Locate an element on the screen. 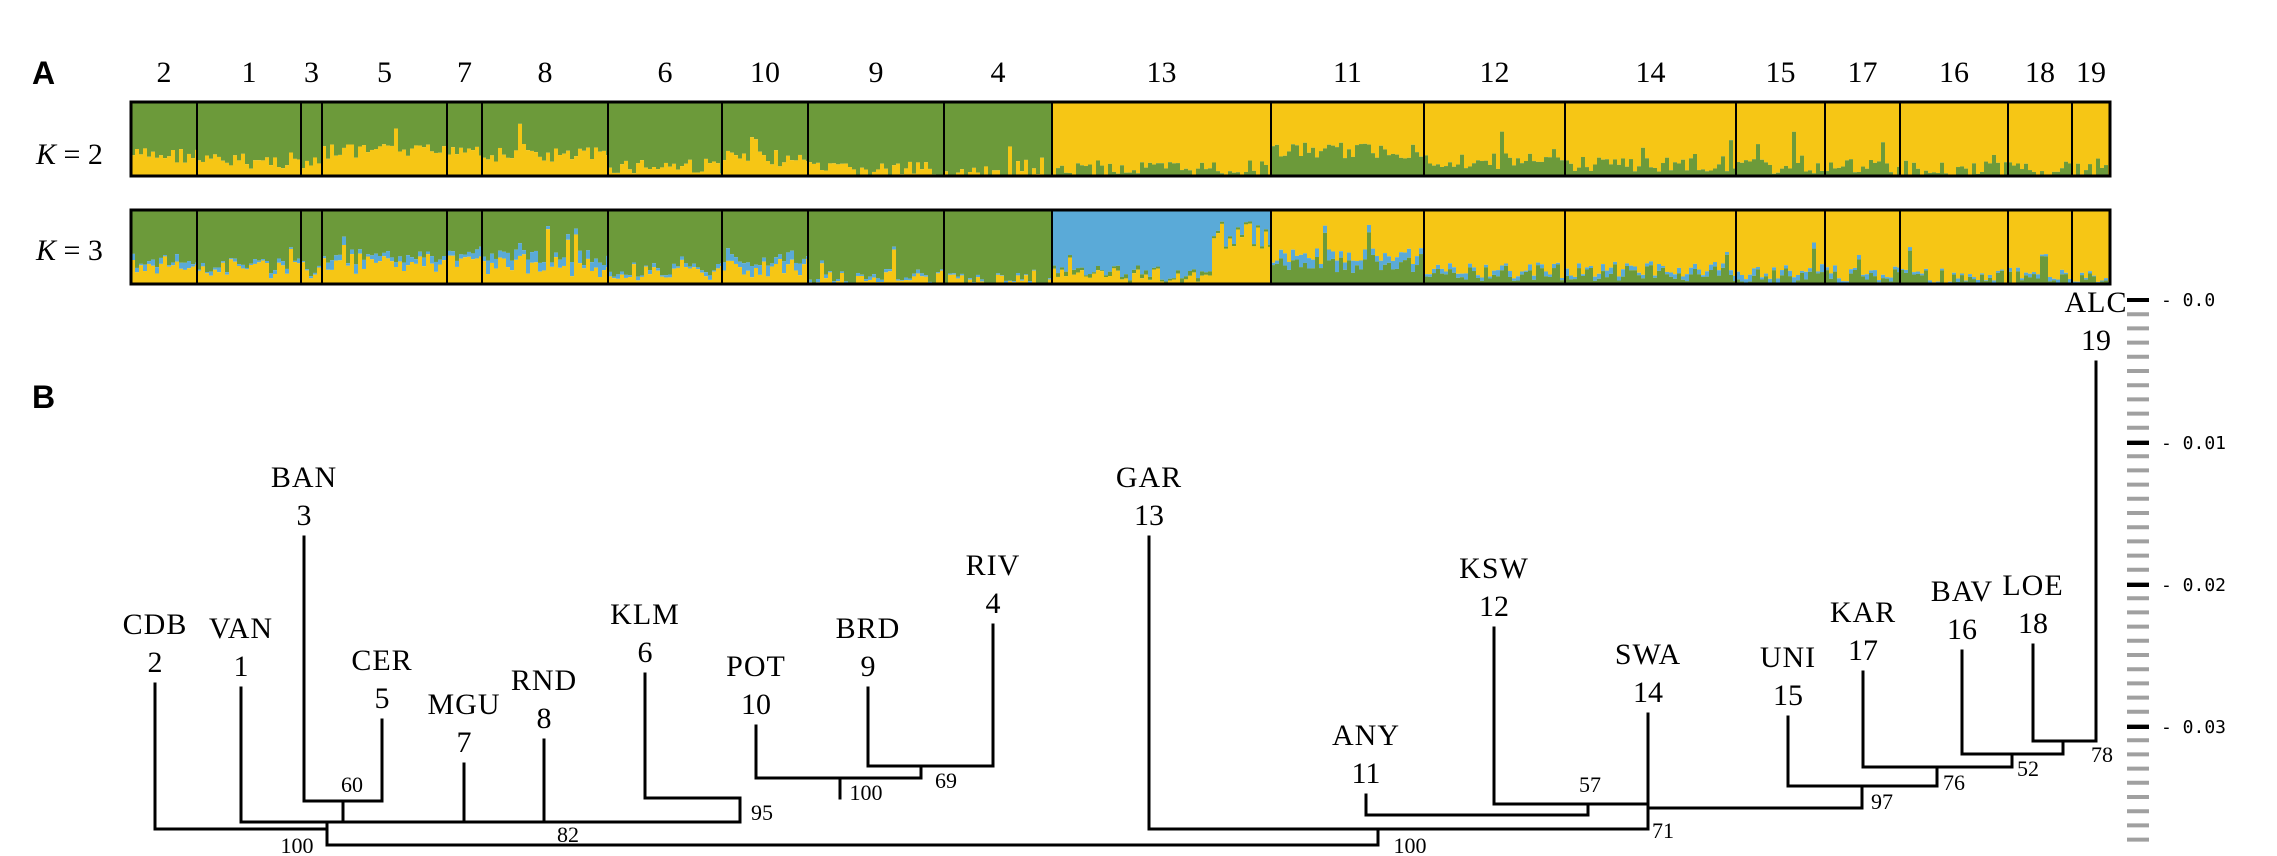  tip-code-label: POT is located at coordinates (756, 666).